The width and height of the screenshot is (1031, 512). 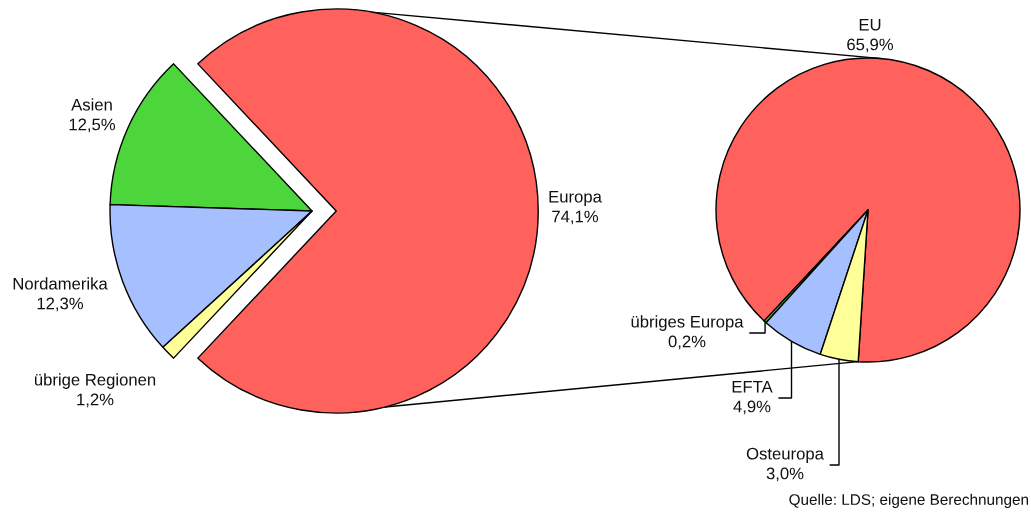 I want to click on slice-label: übrige Regionen, so click(x=95, y=381).